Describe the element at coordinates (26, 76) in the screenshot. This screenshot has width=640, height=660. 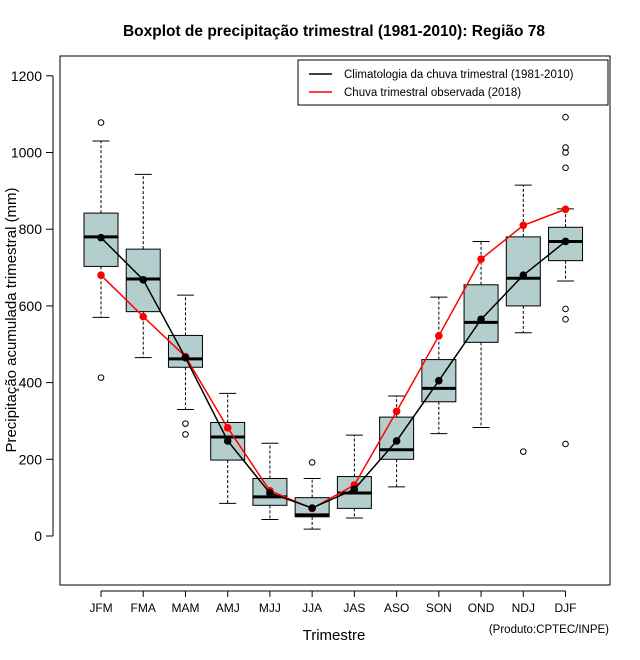
I see `y-tick-label: 1200` at that location.